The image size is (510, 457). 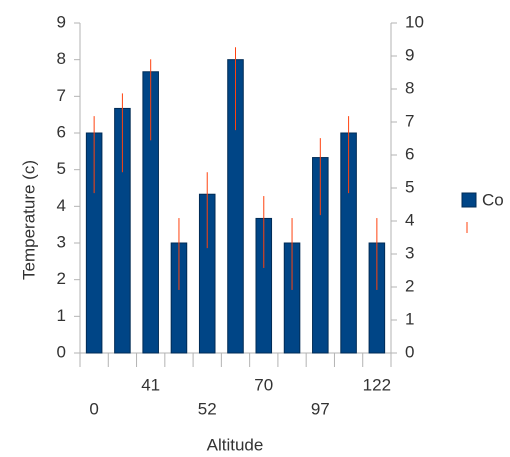 I want to click on y-tick-label: 2, so click(x=61, y=278).